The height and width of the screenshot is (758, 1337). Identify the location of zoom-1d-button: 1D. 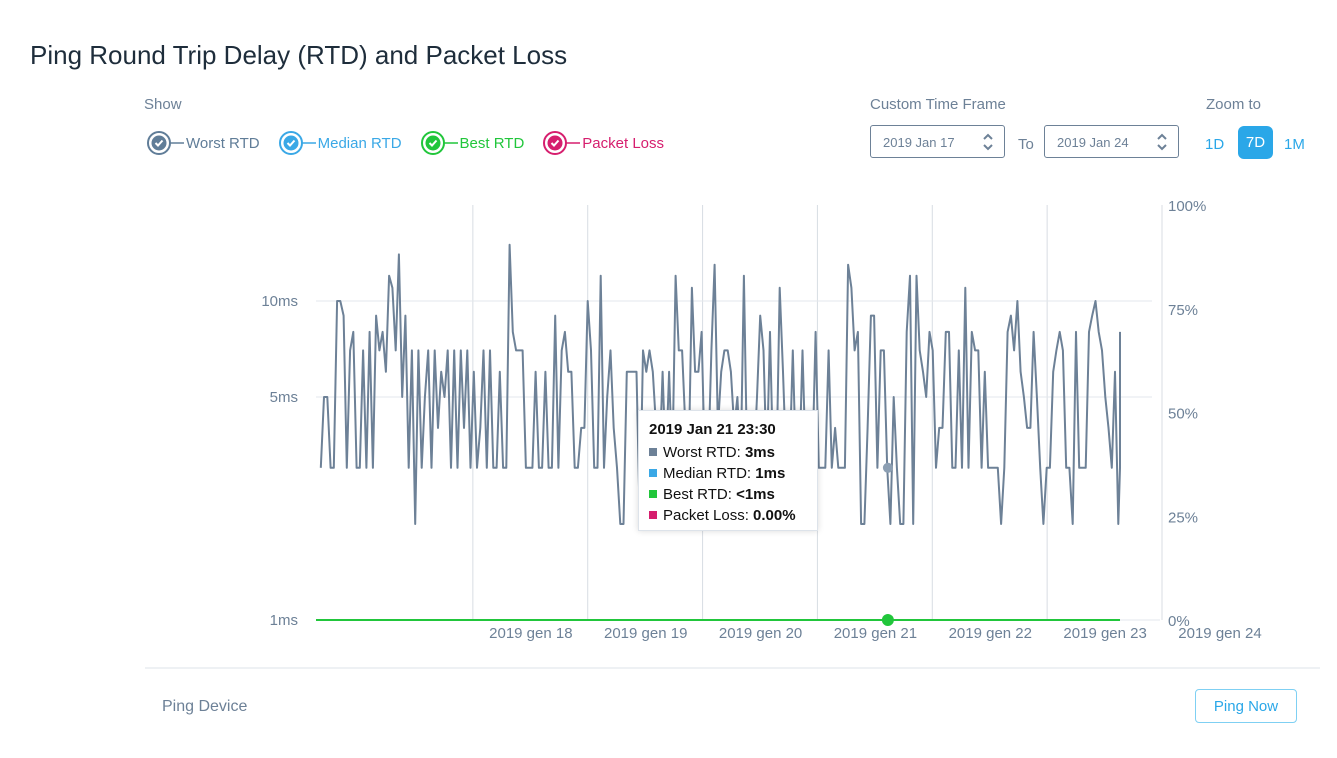
(1215, 144).